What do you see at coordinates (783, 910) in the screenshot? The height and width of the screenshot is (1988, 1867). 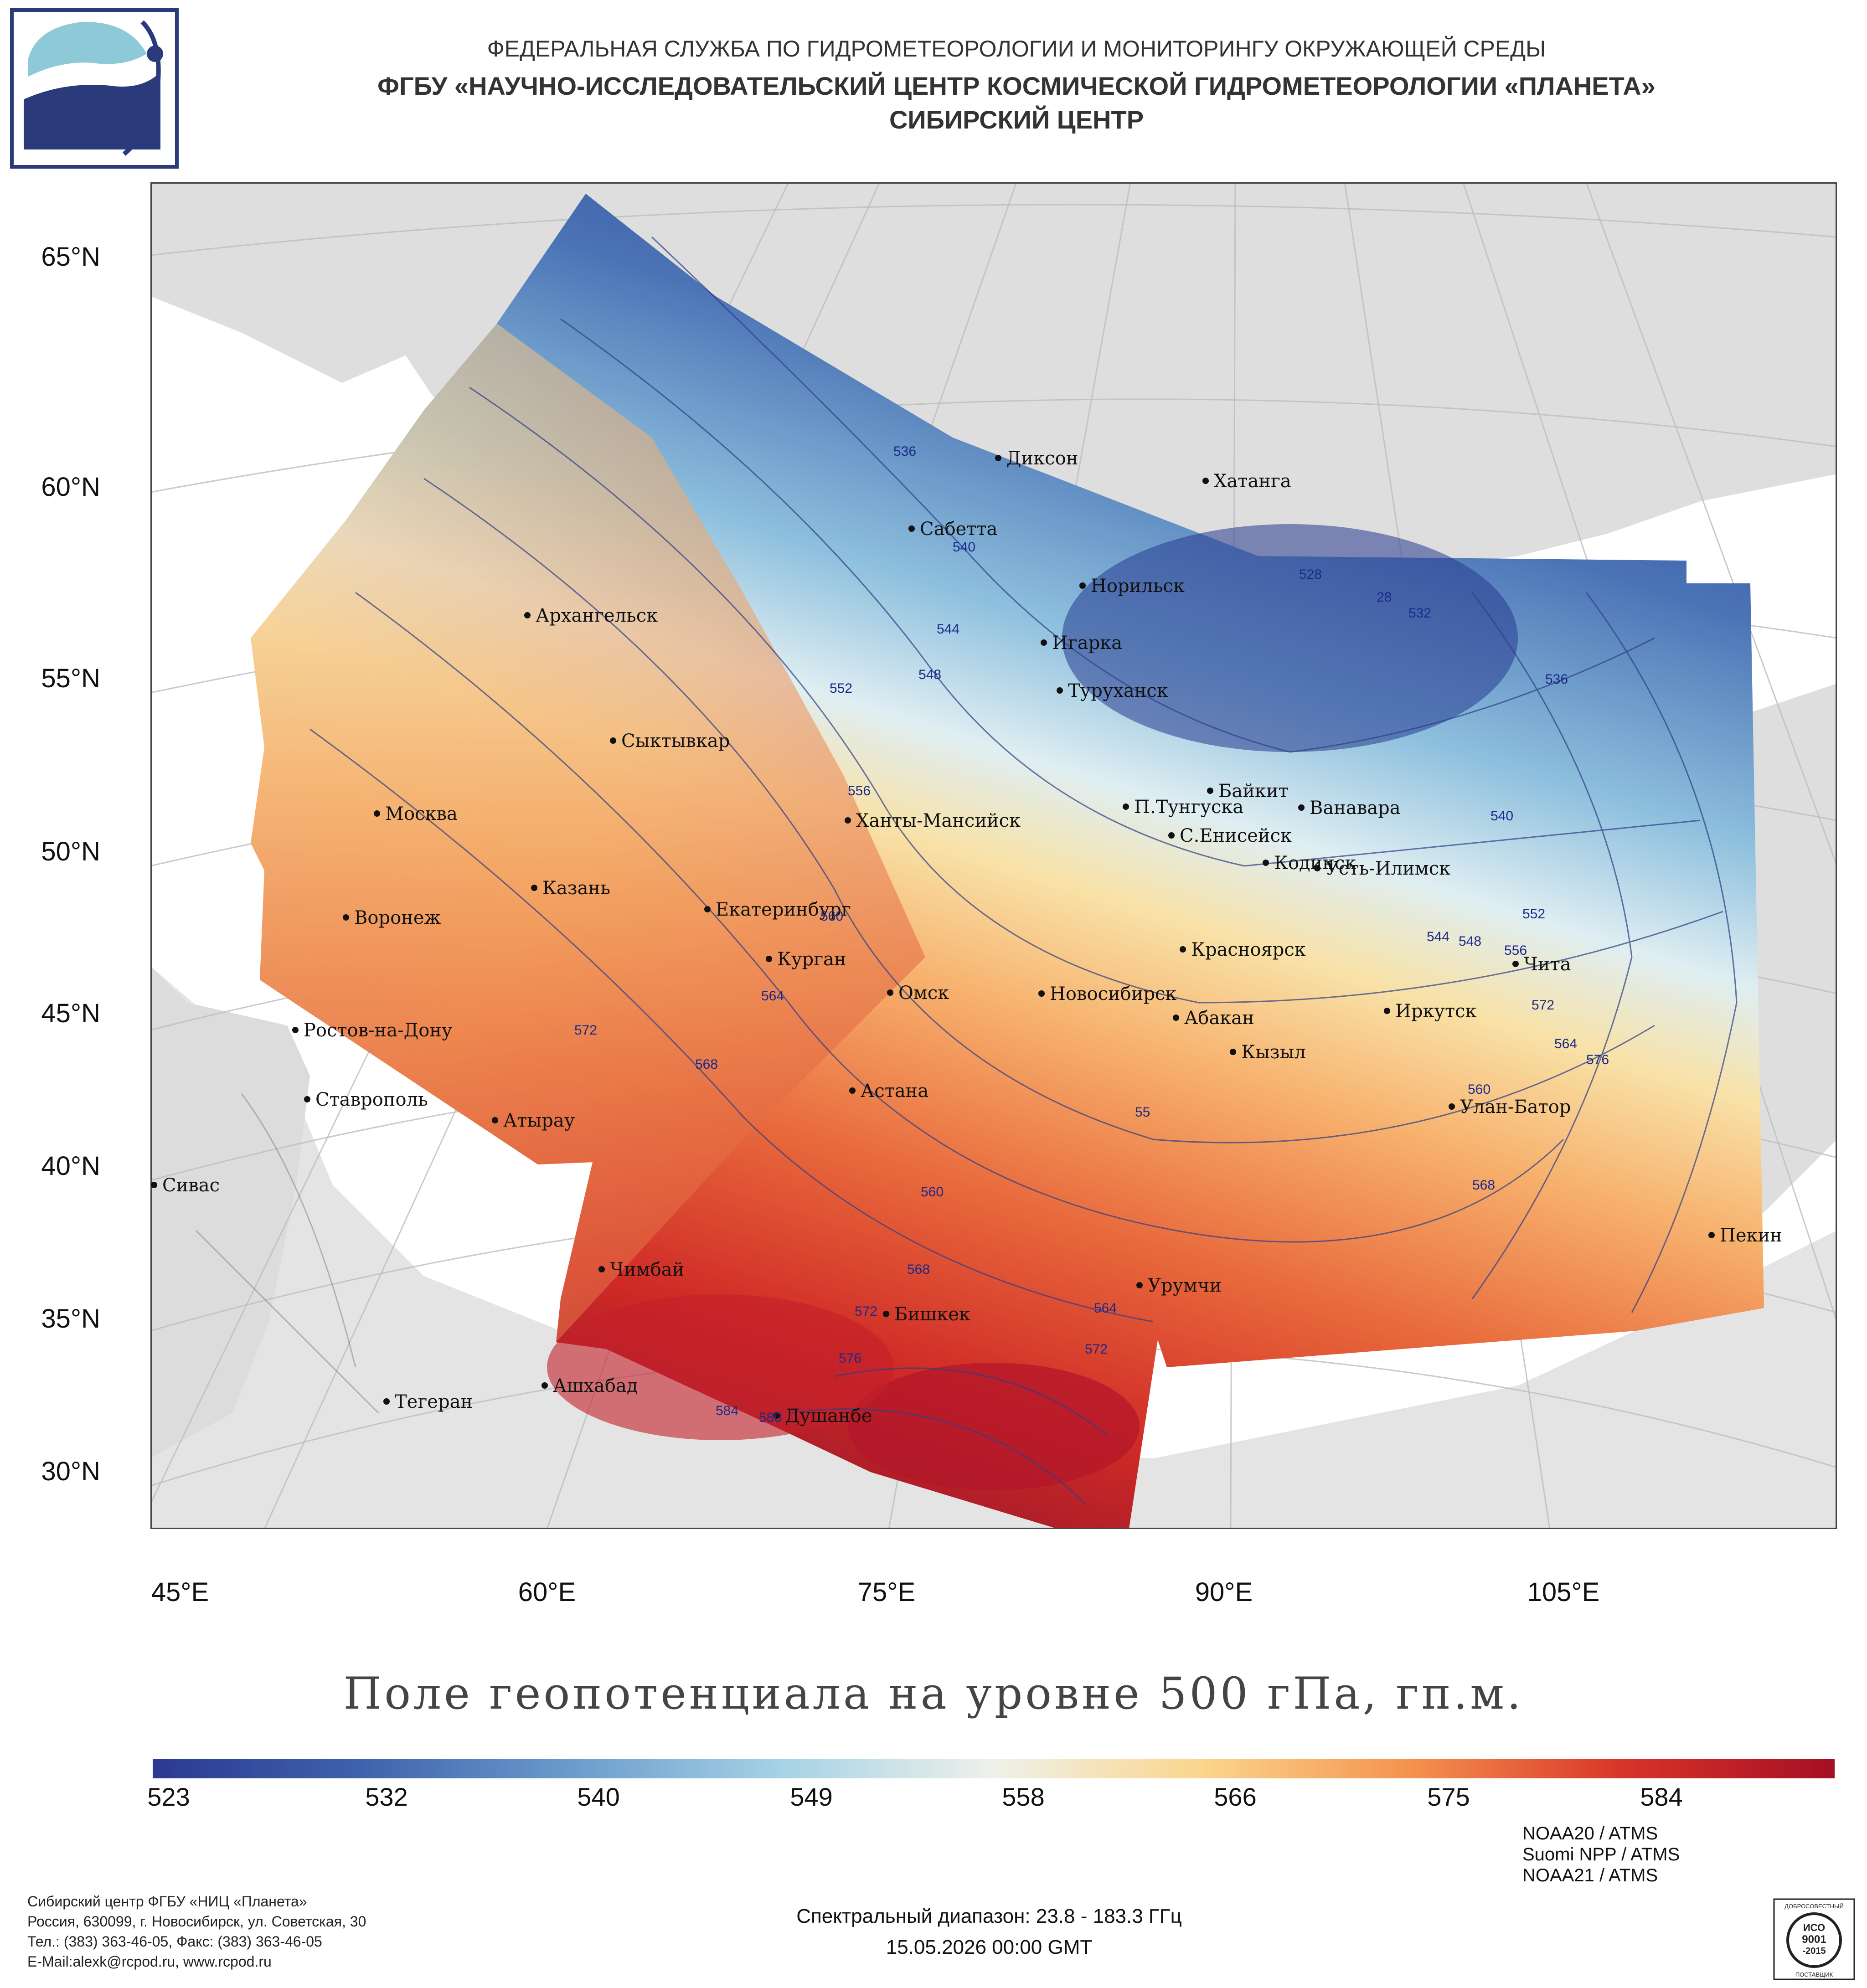 I see `city-label: Екатеринбург` at bounding box center [783, 910].